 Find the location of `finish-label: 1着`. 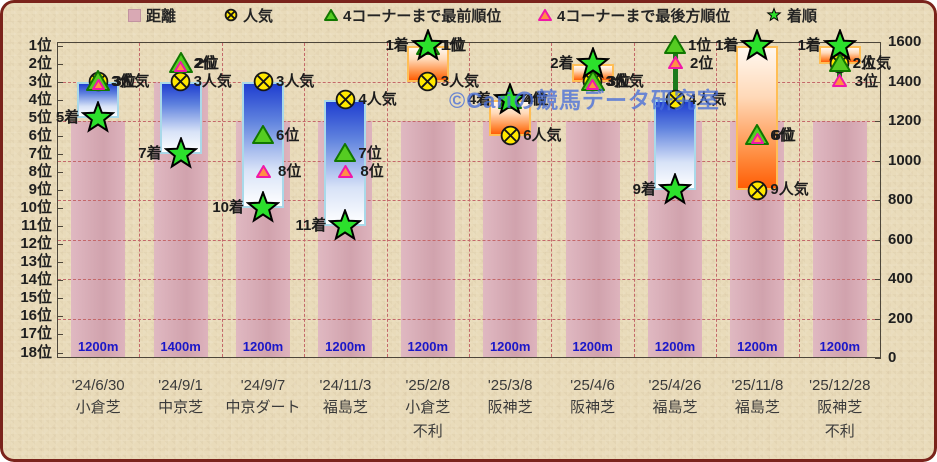

finish-label: 1着 is located at coordinates (727, 45).